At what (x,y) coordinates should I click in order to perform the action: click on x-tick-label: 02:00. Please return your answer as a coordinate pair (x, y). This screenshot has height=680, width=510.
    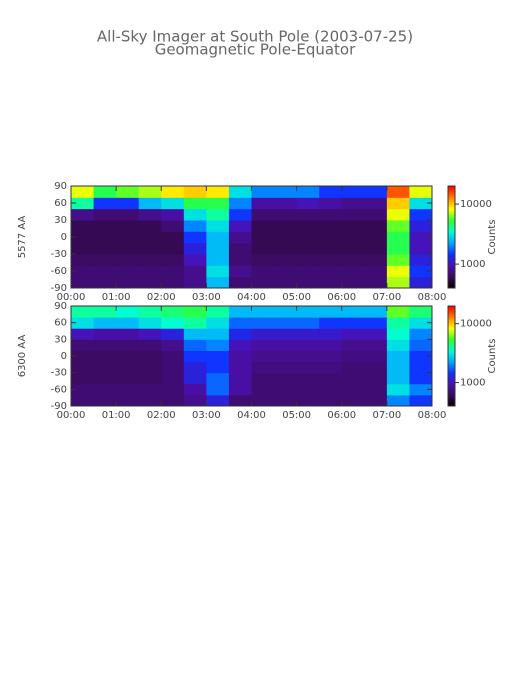
    Looking at the image, I should click on (161, 297).